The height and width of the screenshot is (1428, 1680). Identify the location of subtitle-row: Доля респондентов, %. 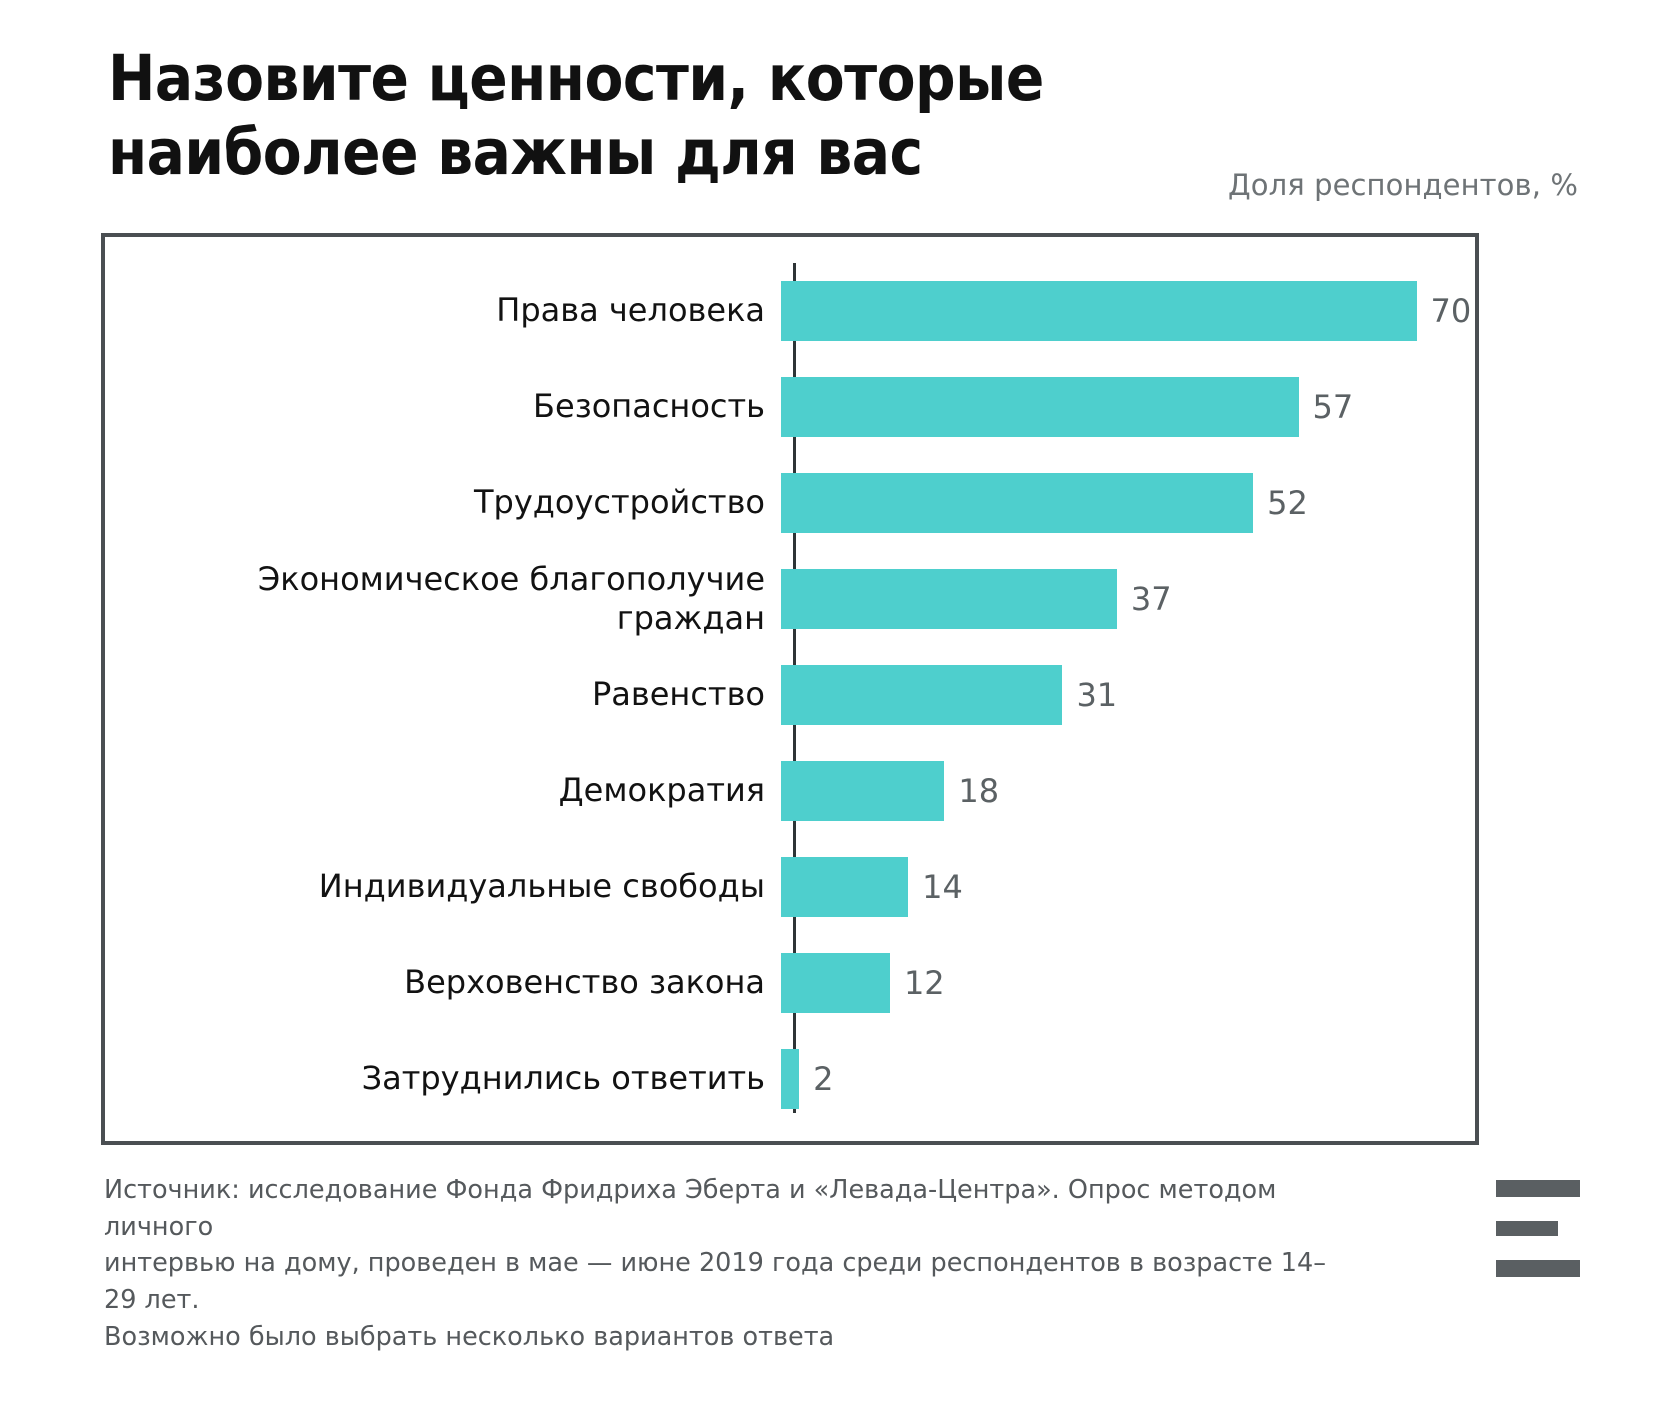
(843, 185).